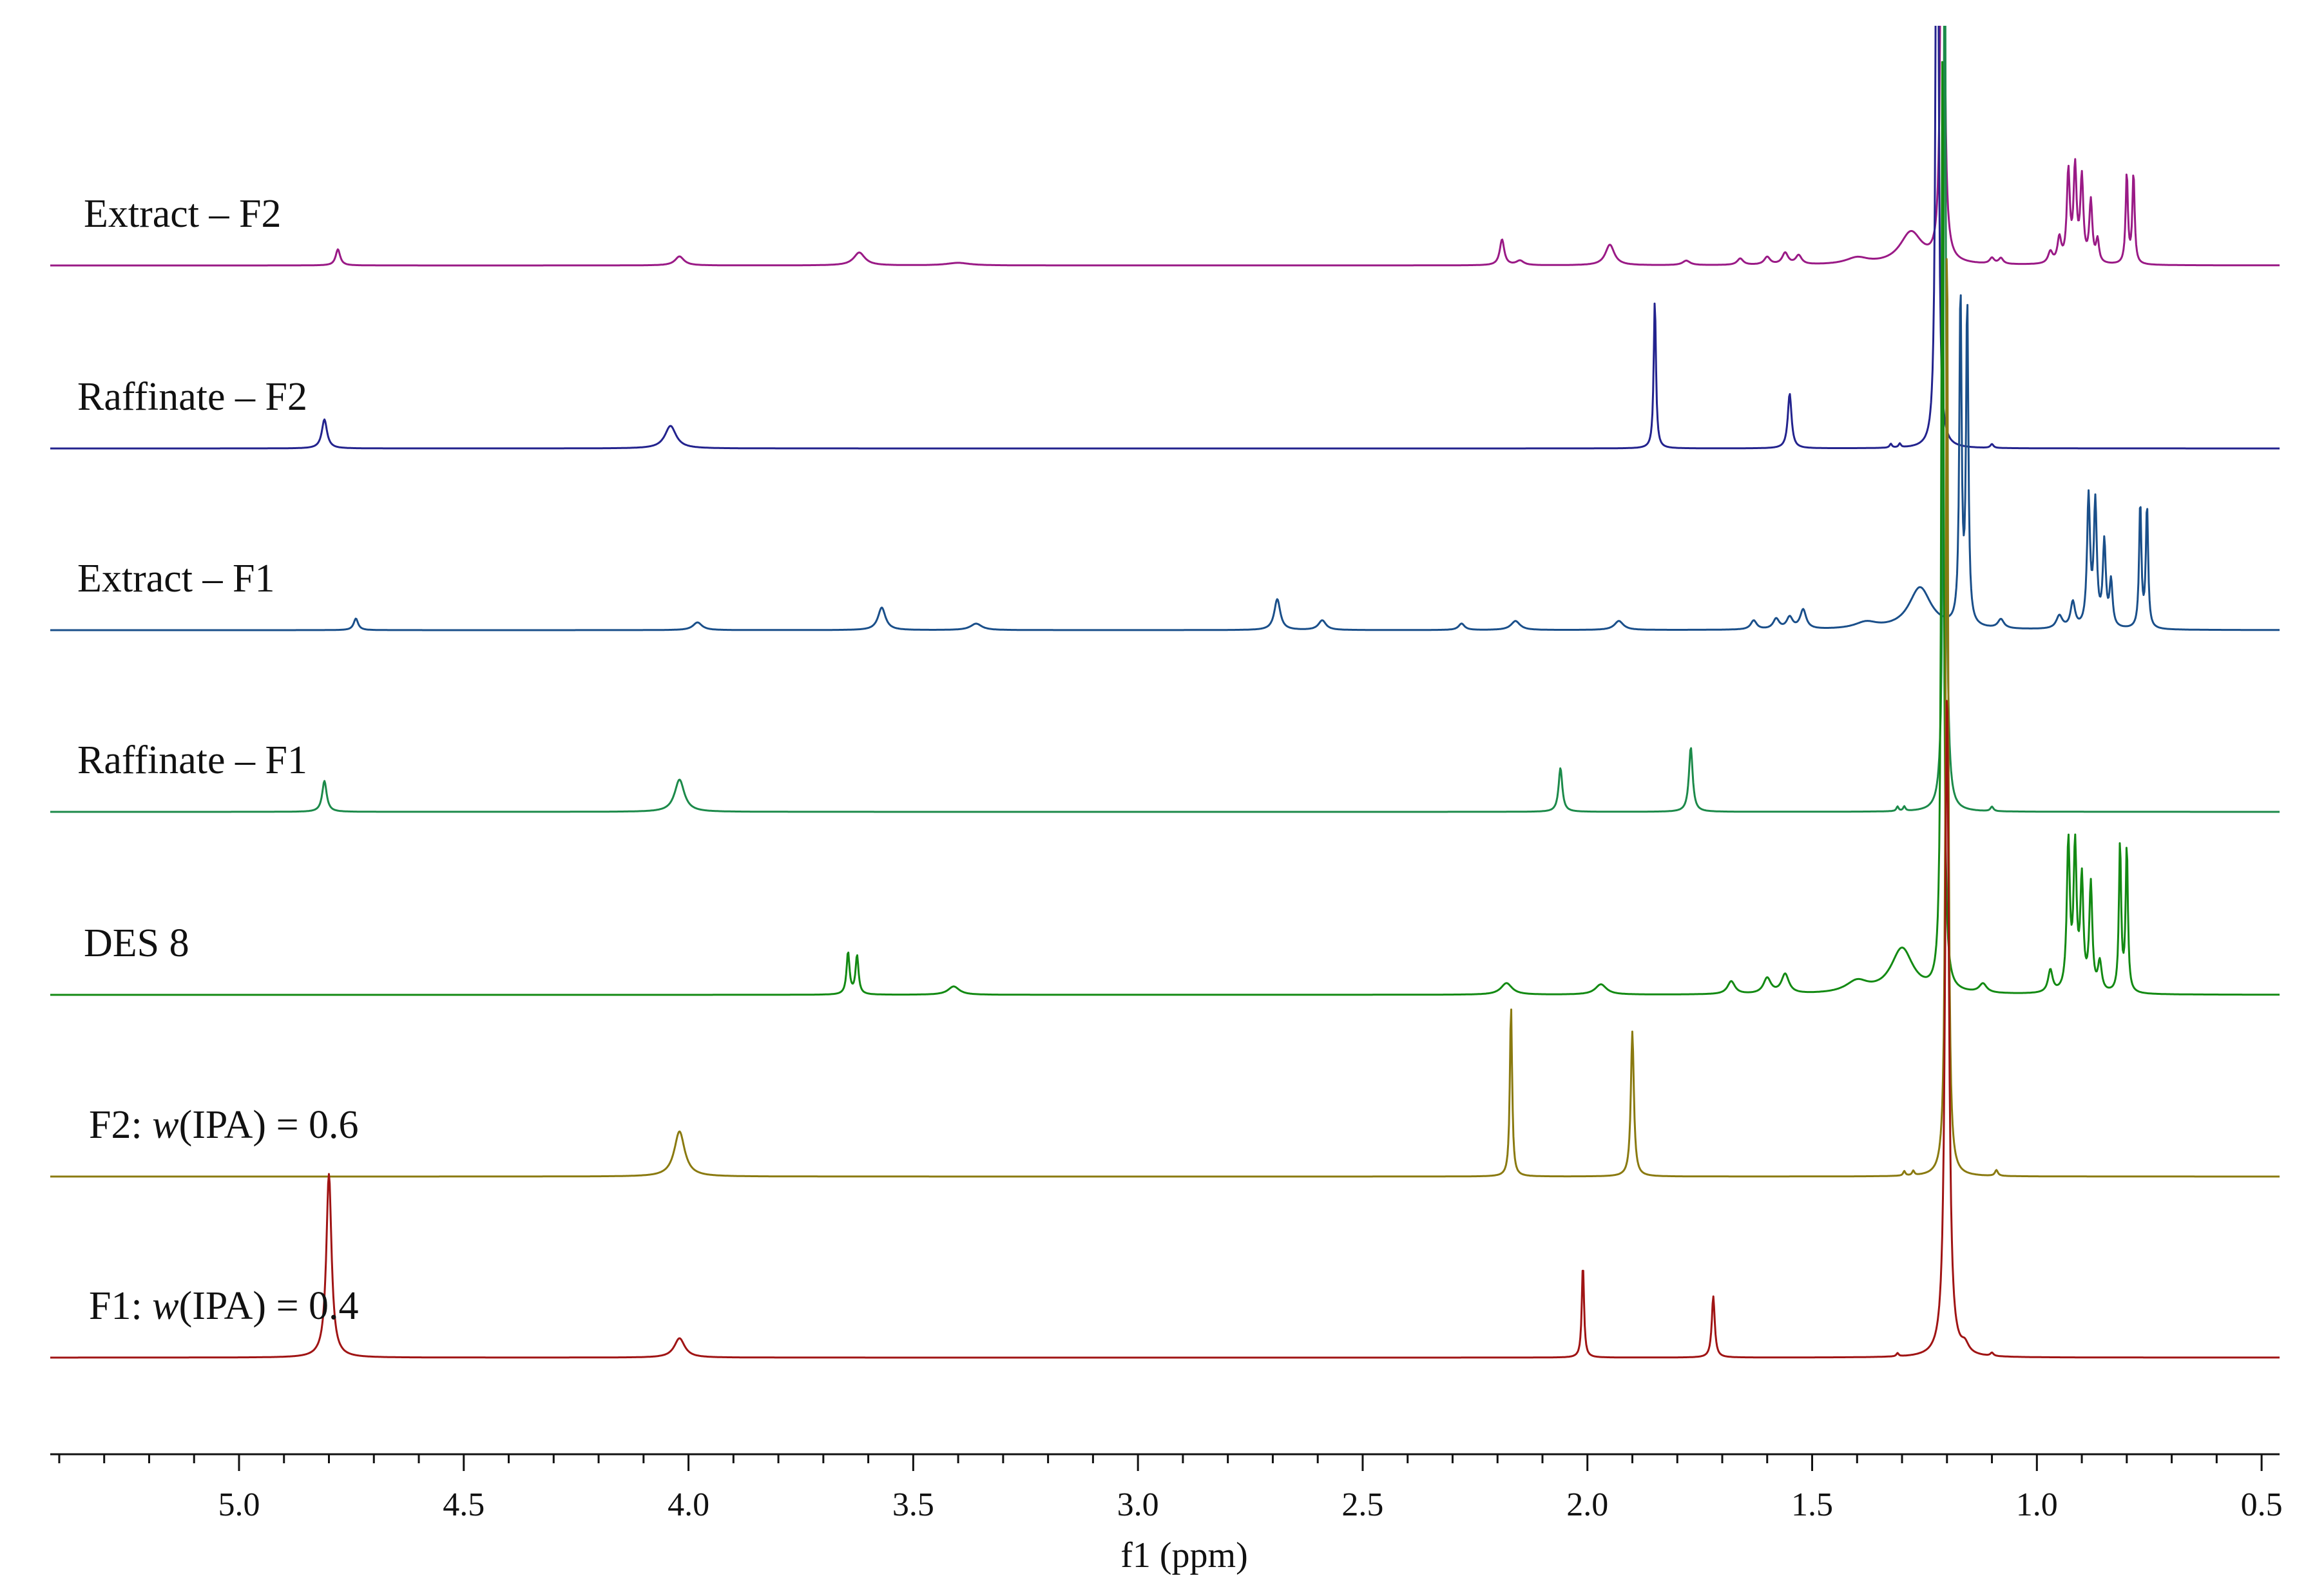  I want to click on x-tick-label: 3.0, so click(1138, 1505).